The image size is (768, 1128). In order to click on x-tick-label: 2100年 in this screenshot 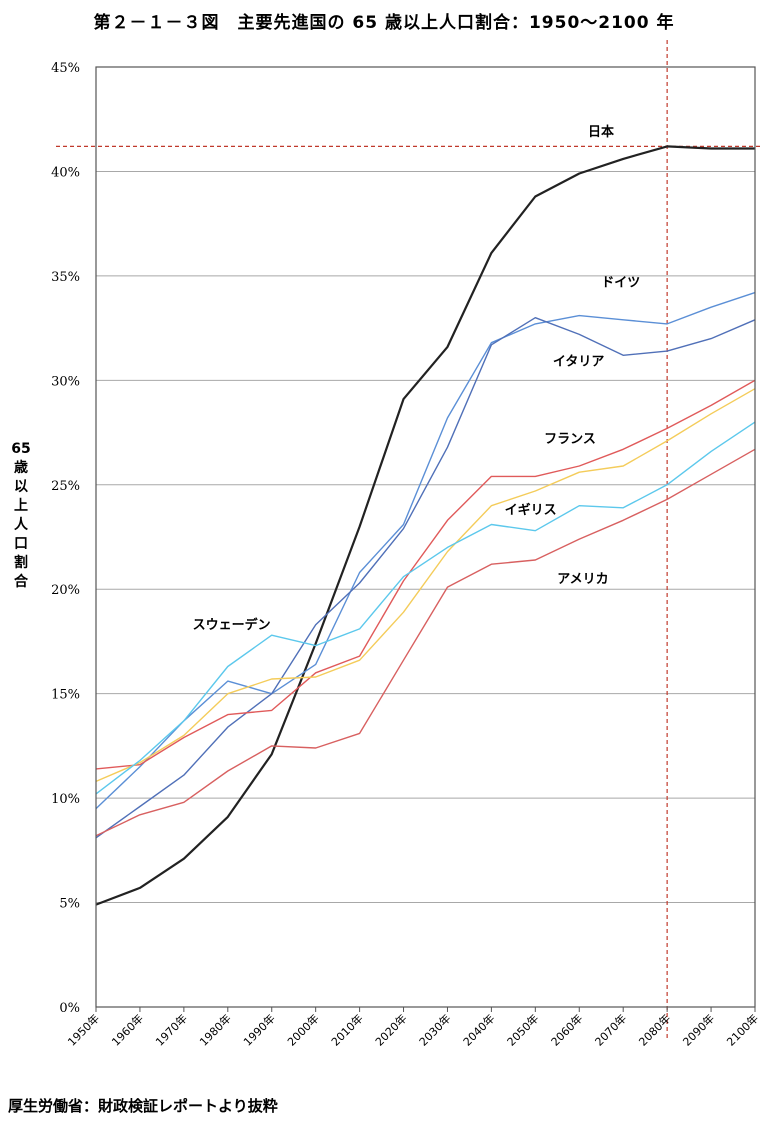, I will do `click(742, 1029)`.